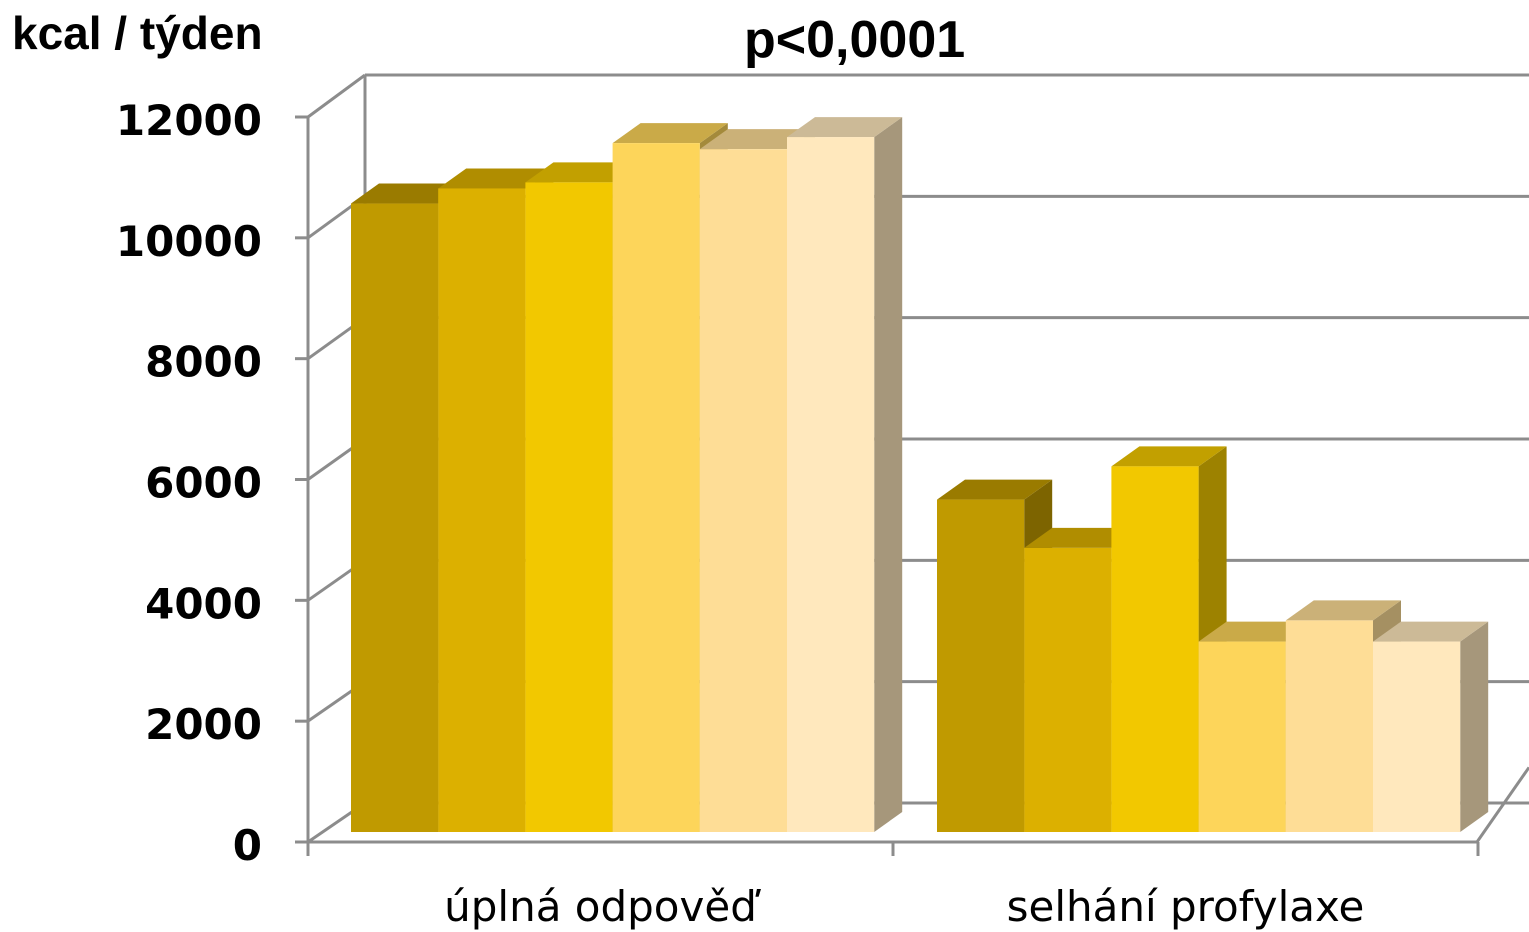 The image size is (1529, 932). What do you see at coordinates (247, 845) in the screenshot?
I see `y-tick-label: 0` at bounding box center [247, 845].